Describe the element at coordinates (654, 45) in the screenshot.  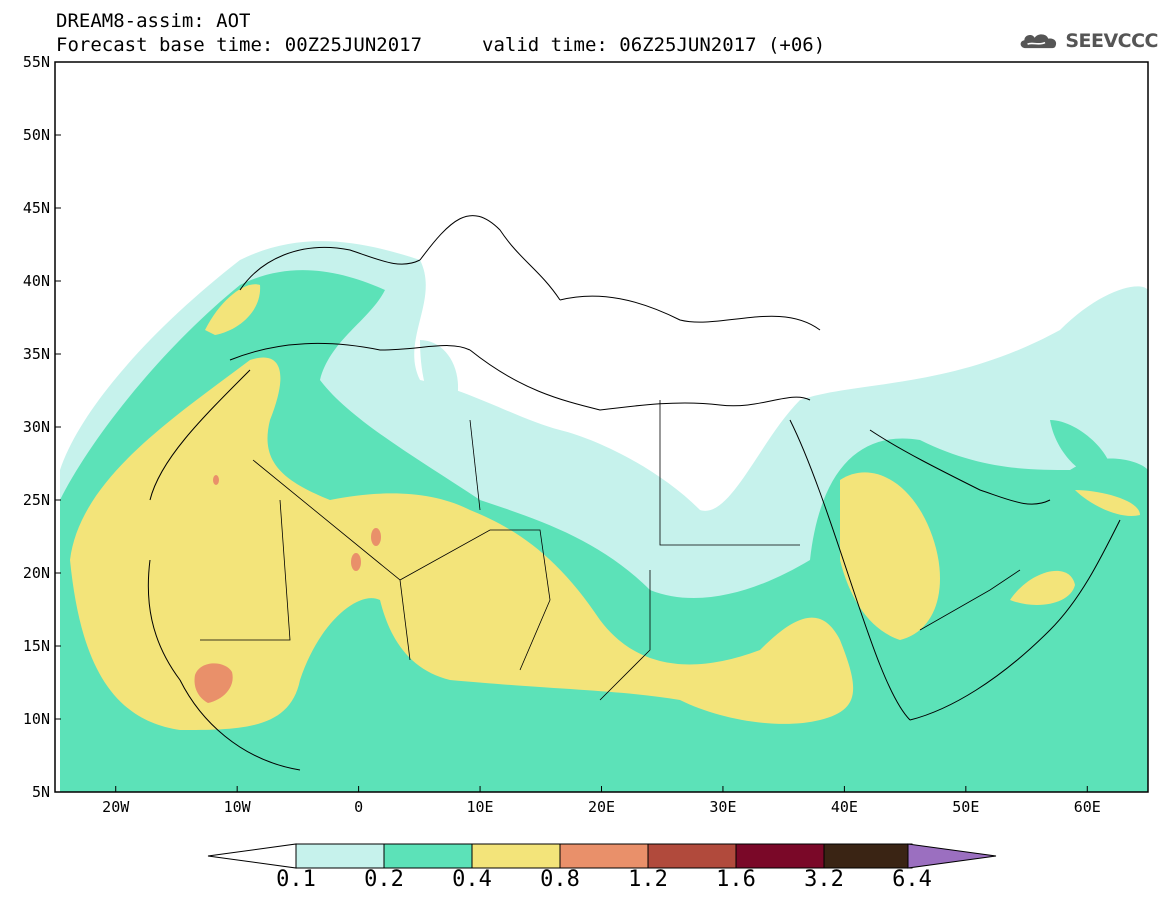
I see `valid-time: valid time: 06Z25JUN2017 (+06)` at that location.